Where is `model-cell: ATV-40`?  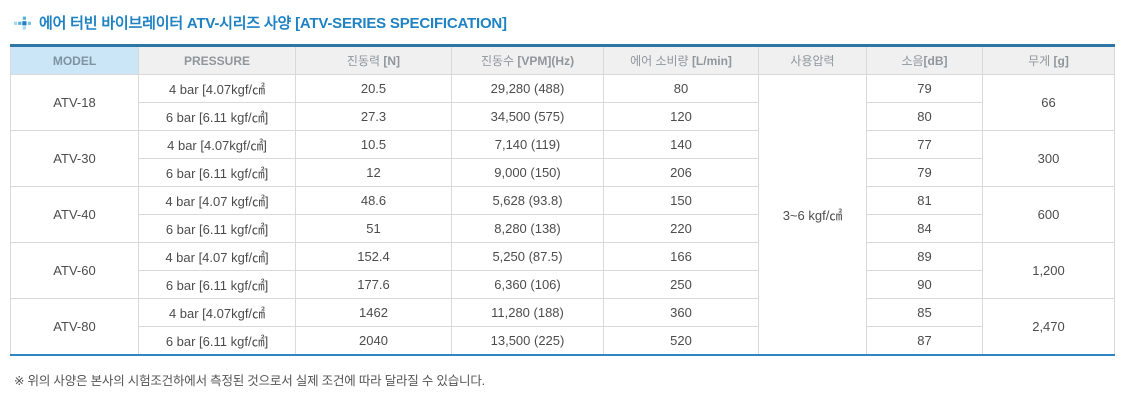
model-cell: ATV-40 is located at coordinates (74, 214).